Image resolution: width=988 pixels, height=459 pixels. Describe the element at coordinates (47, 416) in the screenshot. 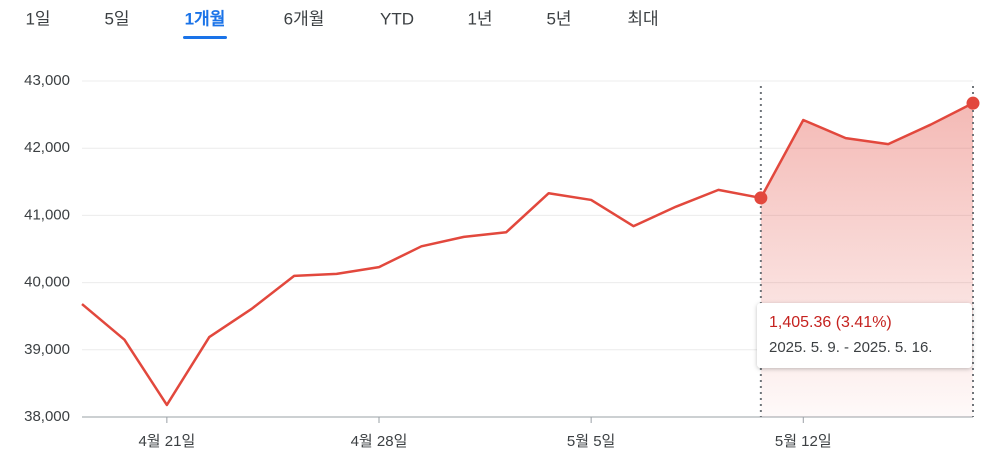

I see `y-tick-label: 38,000` at that location.